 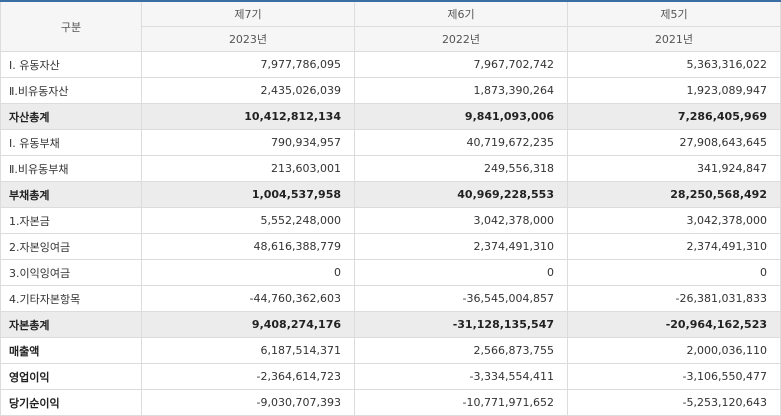 What do you see at coordinates (461, 13) in the screenshot?
I see `period-header-1: 제6기` at bounding box center [461, 13].